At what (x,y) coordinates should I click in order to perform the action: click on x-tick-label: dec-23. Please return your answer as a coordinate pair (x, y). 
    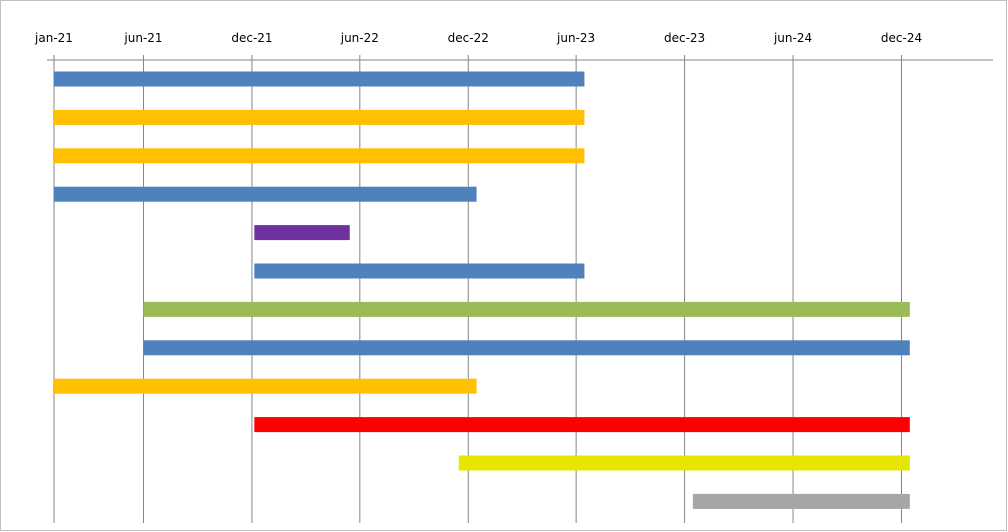
    Looking at the image, I should click on (684, 38).